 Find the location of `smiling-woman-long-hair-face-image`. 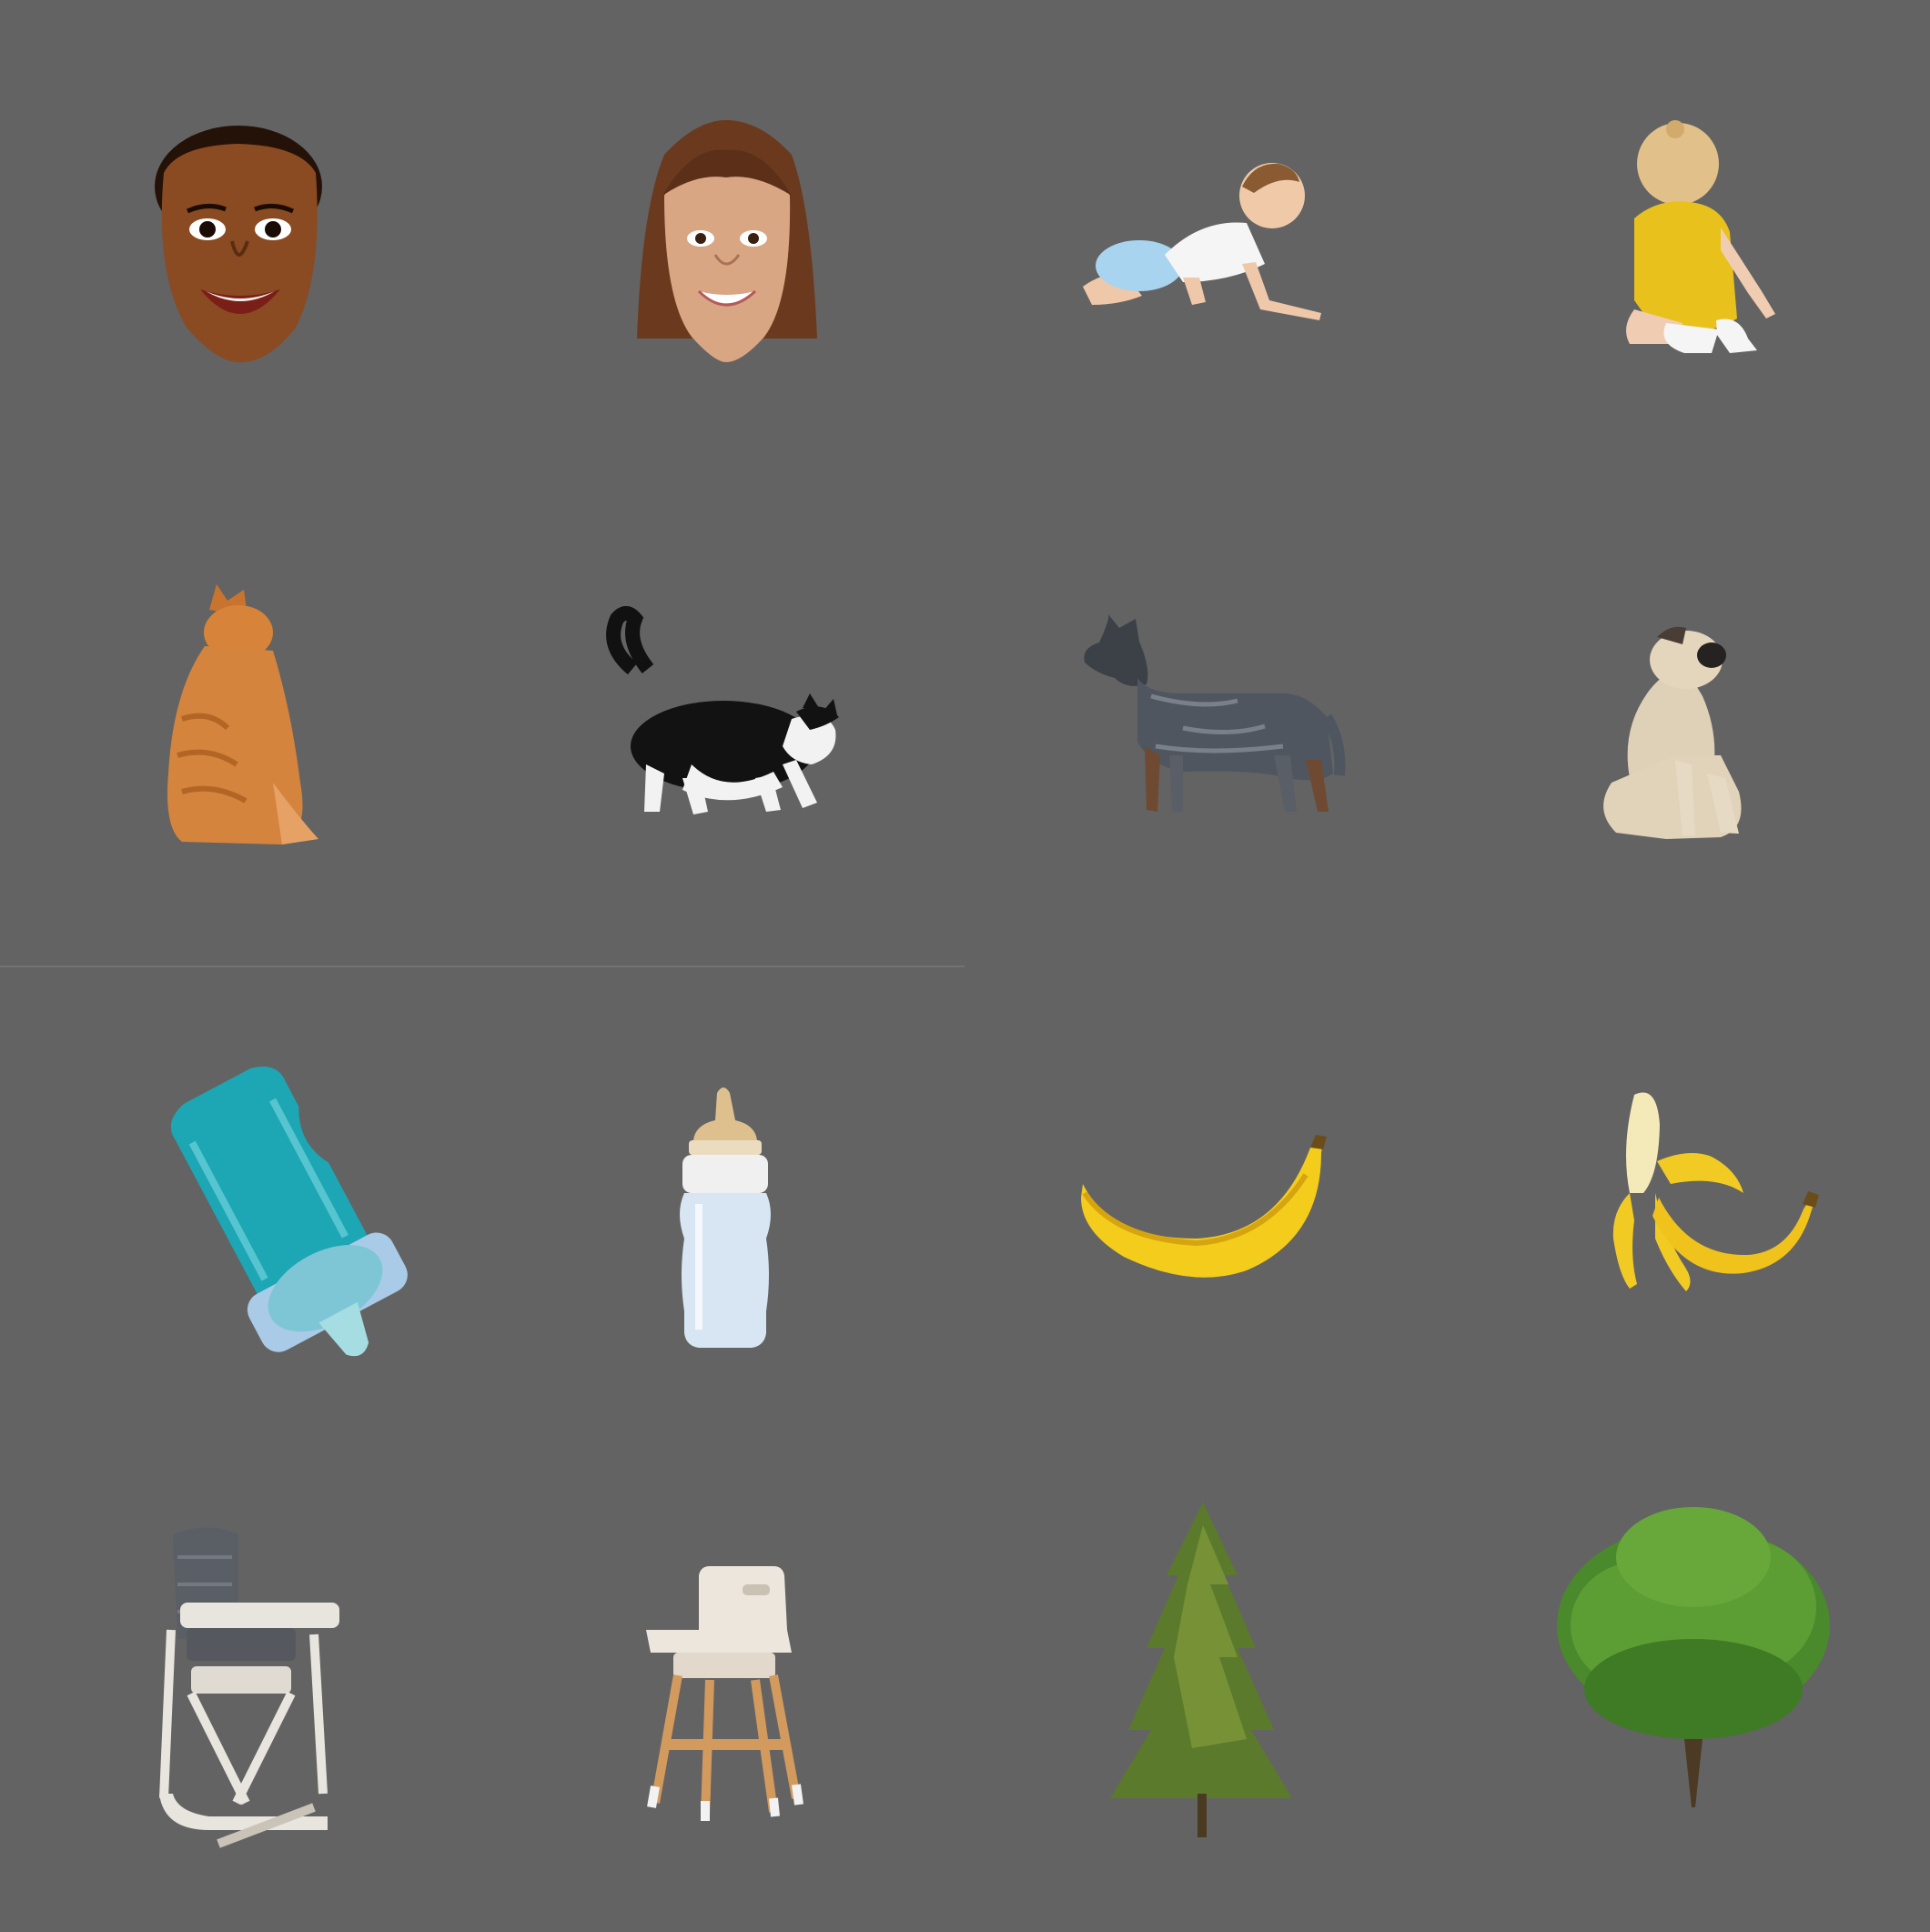

smiling-woman-long-hair-face-image is located at coordinates (727, 241).